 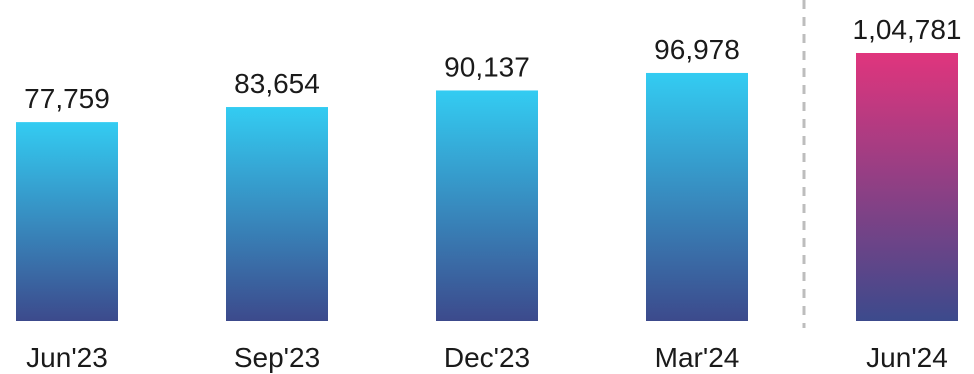 What do you see at coordinates (67, 357) in the screenshot?
I see `category-label-0: Jun'23` at bounding box center [67, 357].